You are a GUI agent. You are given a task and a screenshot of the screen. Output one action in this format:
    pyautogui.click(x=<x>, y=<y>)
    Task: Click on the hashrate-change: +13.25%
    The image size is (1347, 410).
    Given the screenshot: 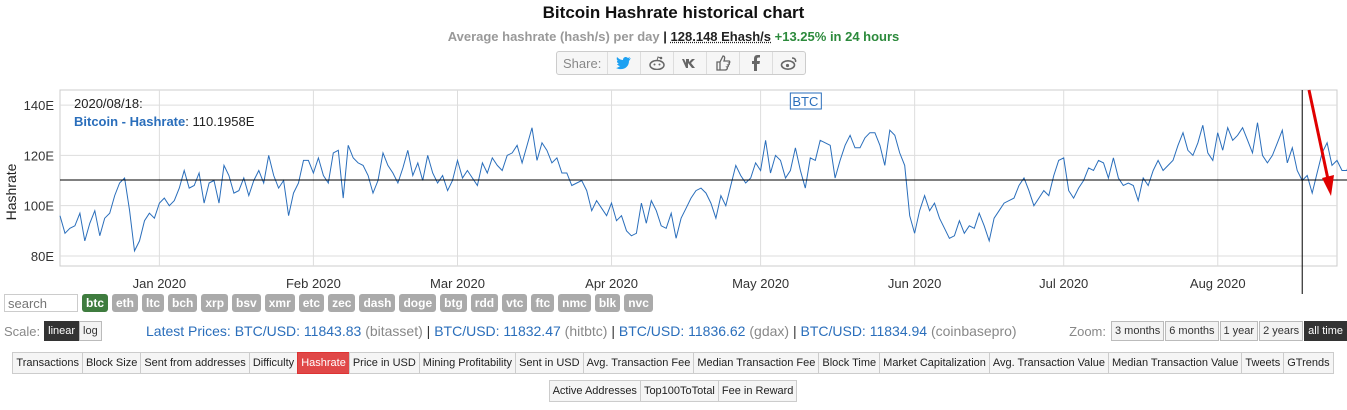 What is the action you would take?
    pyautogui.click(x=800, y=36)
    